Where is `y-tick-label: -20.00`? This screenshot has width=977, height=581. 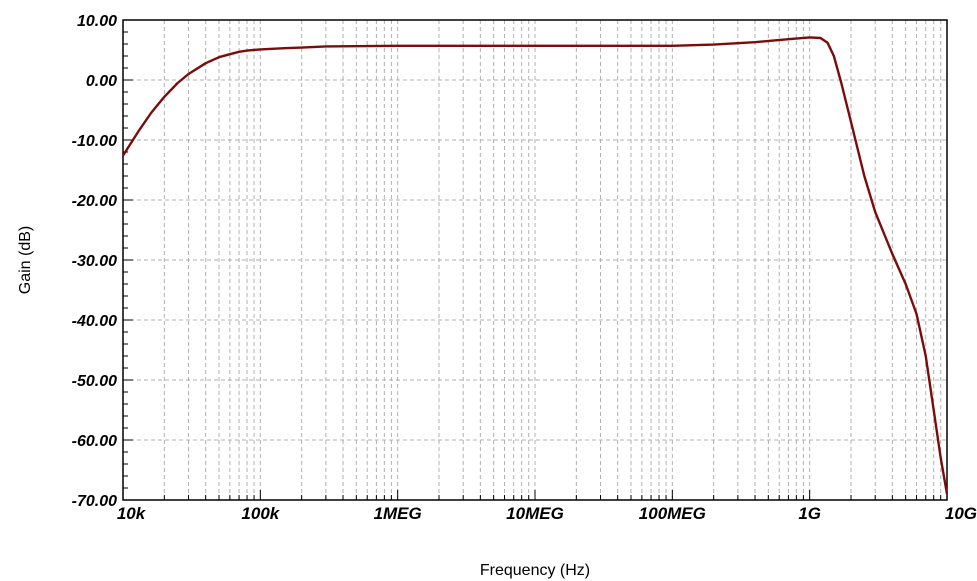
y-tick-label: -20.00 is located at coordinates (94, 201).